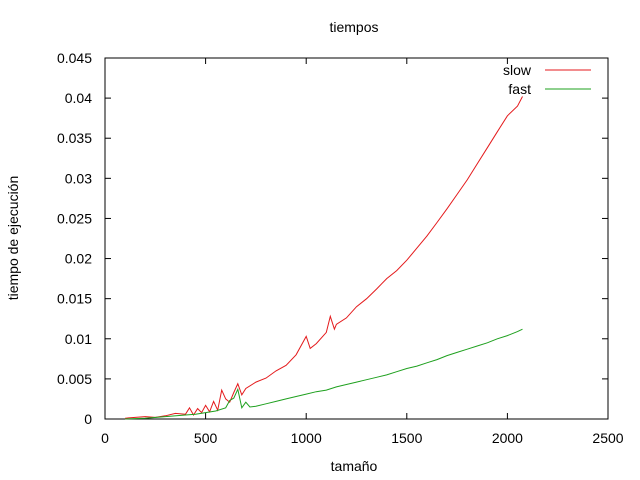 The width and height of the screenshot is (640, 480). I want to click on legend-label-fast: fast, so click(519, 89).